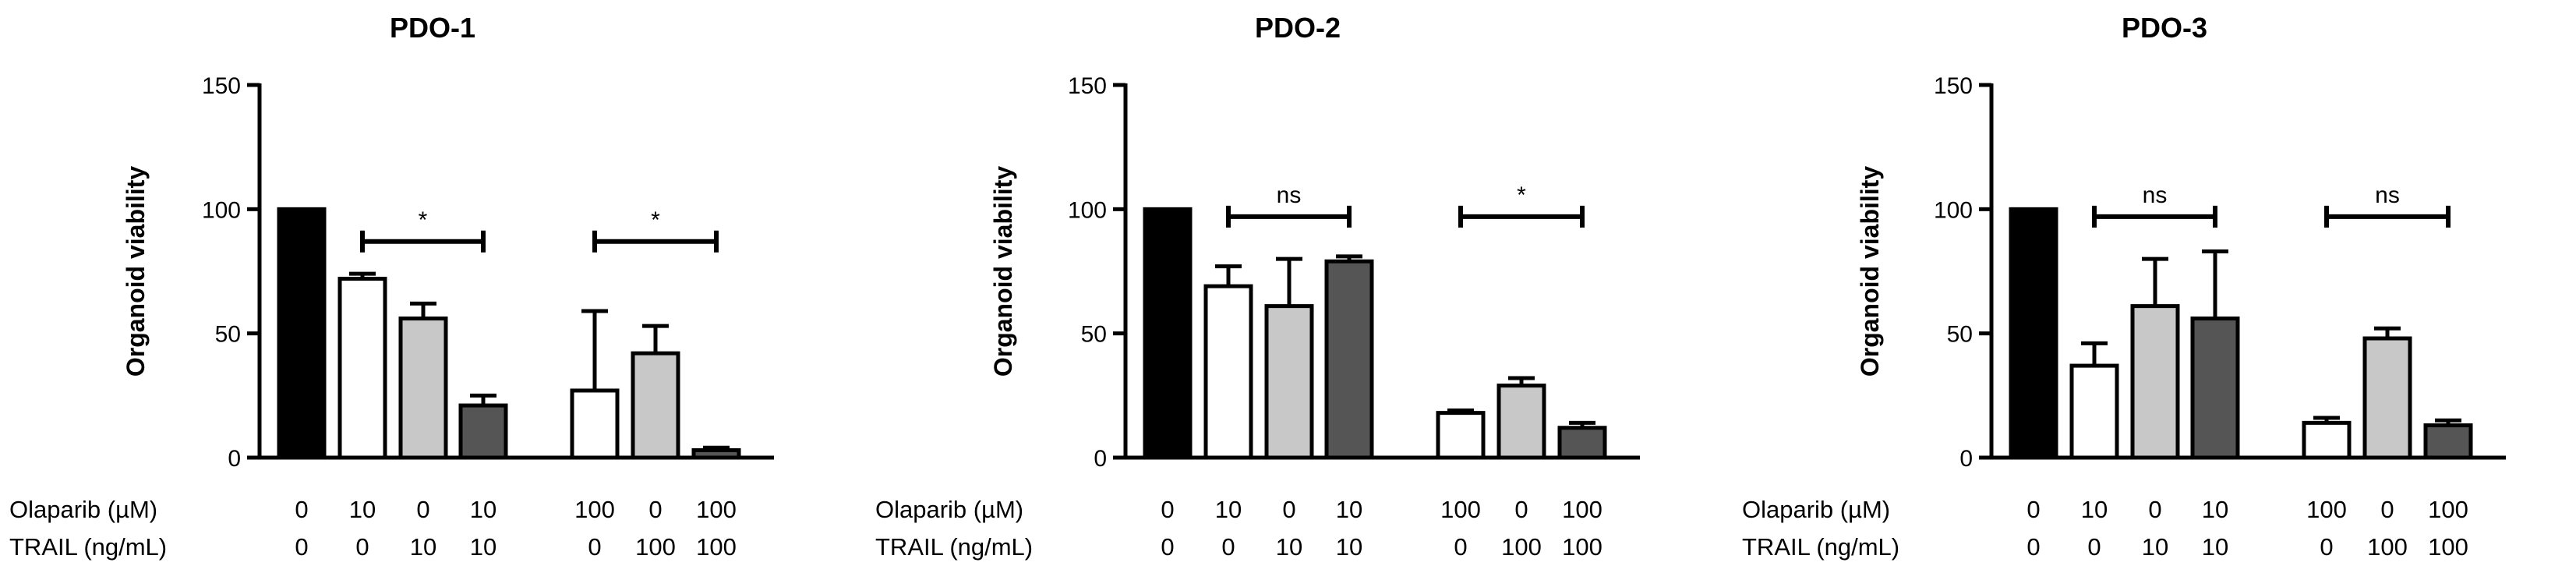  What do you see at coordinates (1298, 28) in the screenshot?
I see `chart-title: PDO-2` at bounding box center [1298, 28].